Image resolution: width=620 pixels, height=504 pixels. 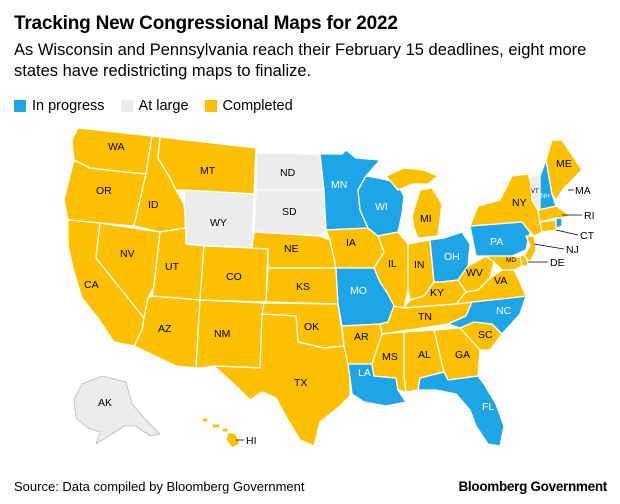 I want to click on legend-item-completed: Completed, so click(x=248, y=106).